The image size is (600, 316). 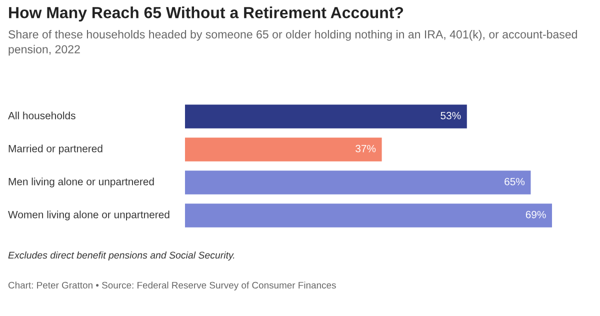 What do you see at coordinates (121, 256) in the screenshot?
I see `text: Excludes direct benefit pensions and Social Security.` at bounding box center [121, 256].